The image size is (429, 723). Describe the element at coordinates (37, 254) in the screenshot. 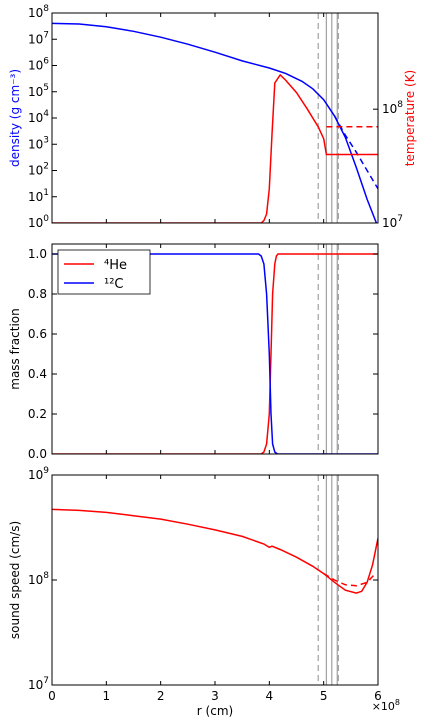

I see `y-tick-label: 1.0` at that location.